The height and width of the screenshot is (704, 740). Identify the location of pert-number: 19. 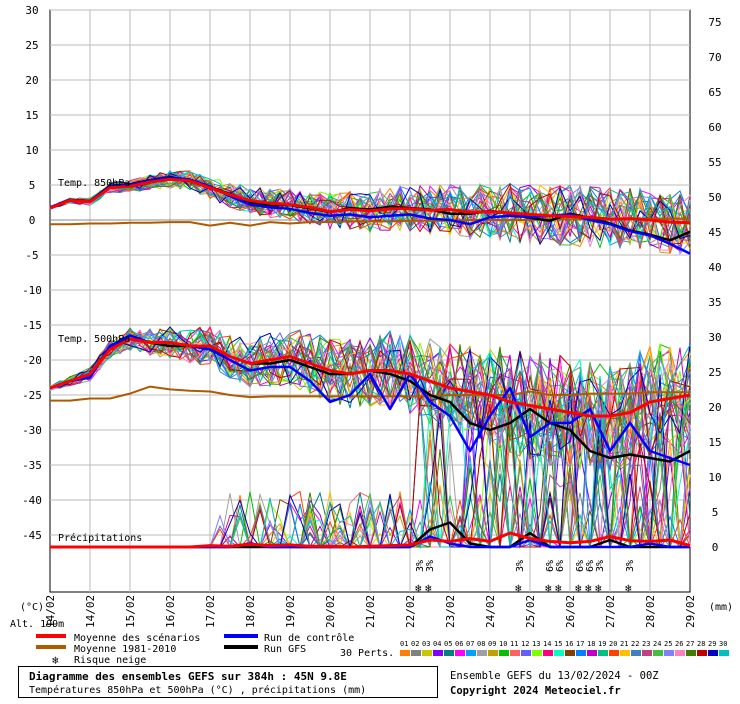
(602, 644).